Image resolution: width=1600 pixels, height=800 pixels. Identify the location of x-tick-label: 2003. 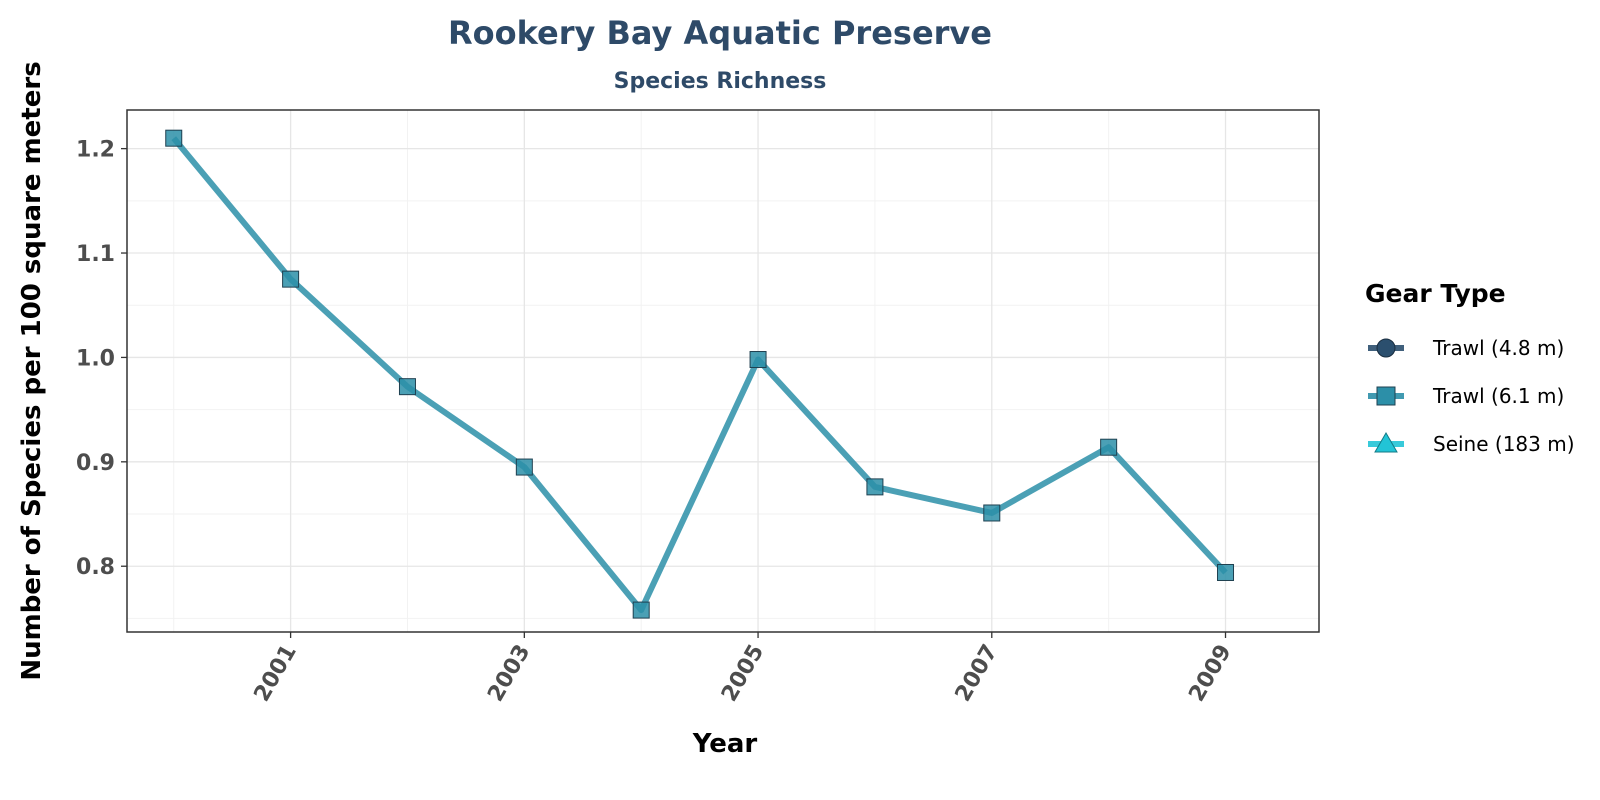
(509, 674).